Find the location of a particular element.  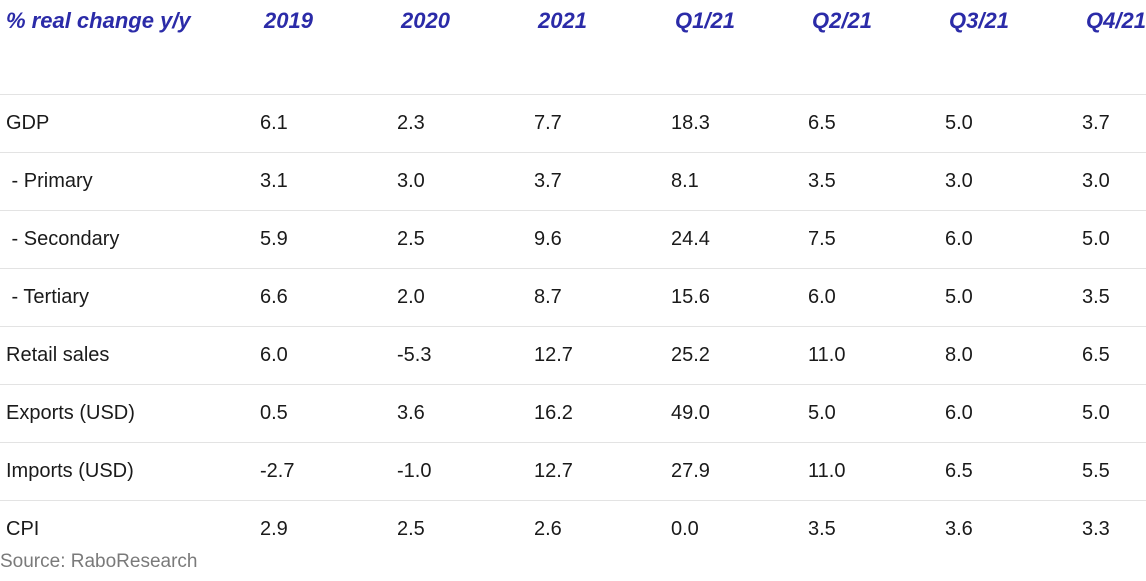

table-cell: 3.3 is located at coordinates (1096, 529).